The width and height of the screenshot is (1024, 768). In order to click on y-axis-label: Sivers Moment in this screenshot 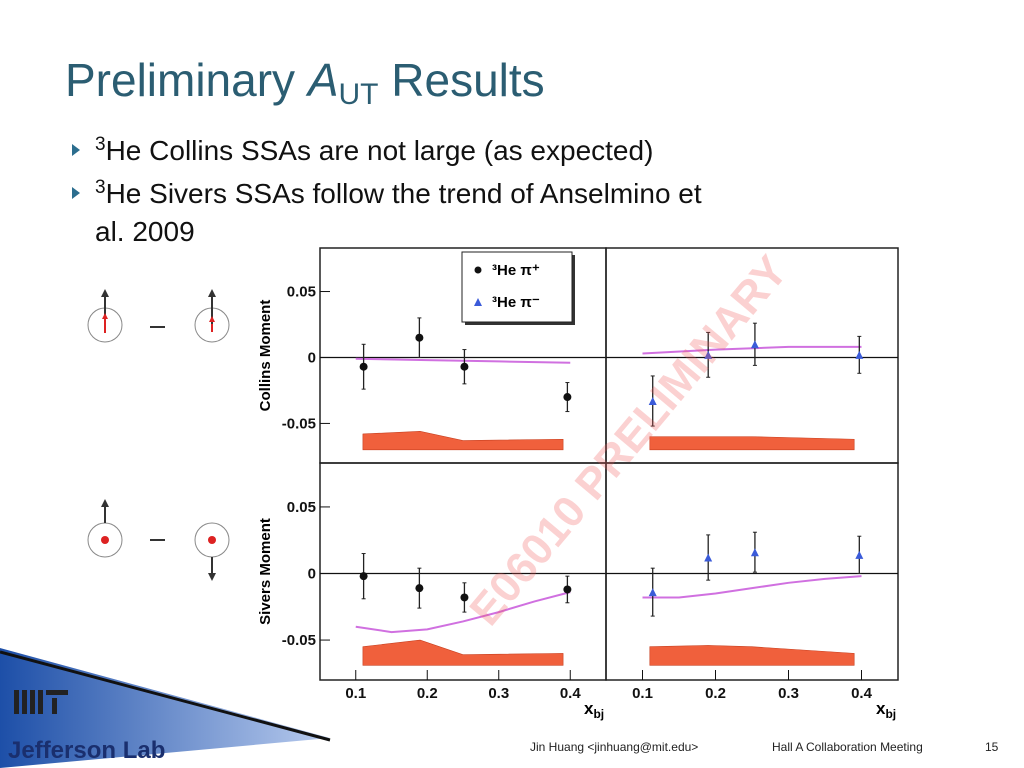, I will do `click(265, 571)`.